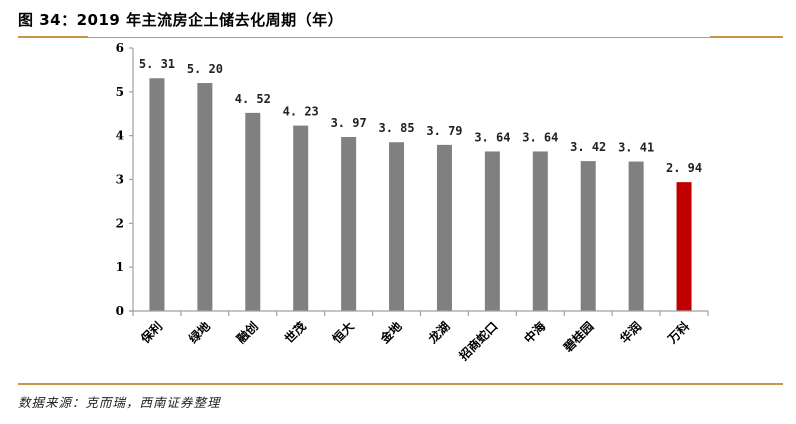  Describe the element at coordinates (120, 311) in the screenshot. I see `y-tick-label: 0` at that location.